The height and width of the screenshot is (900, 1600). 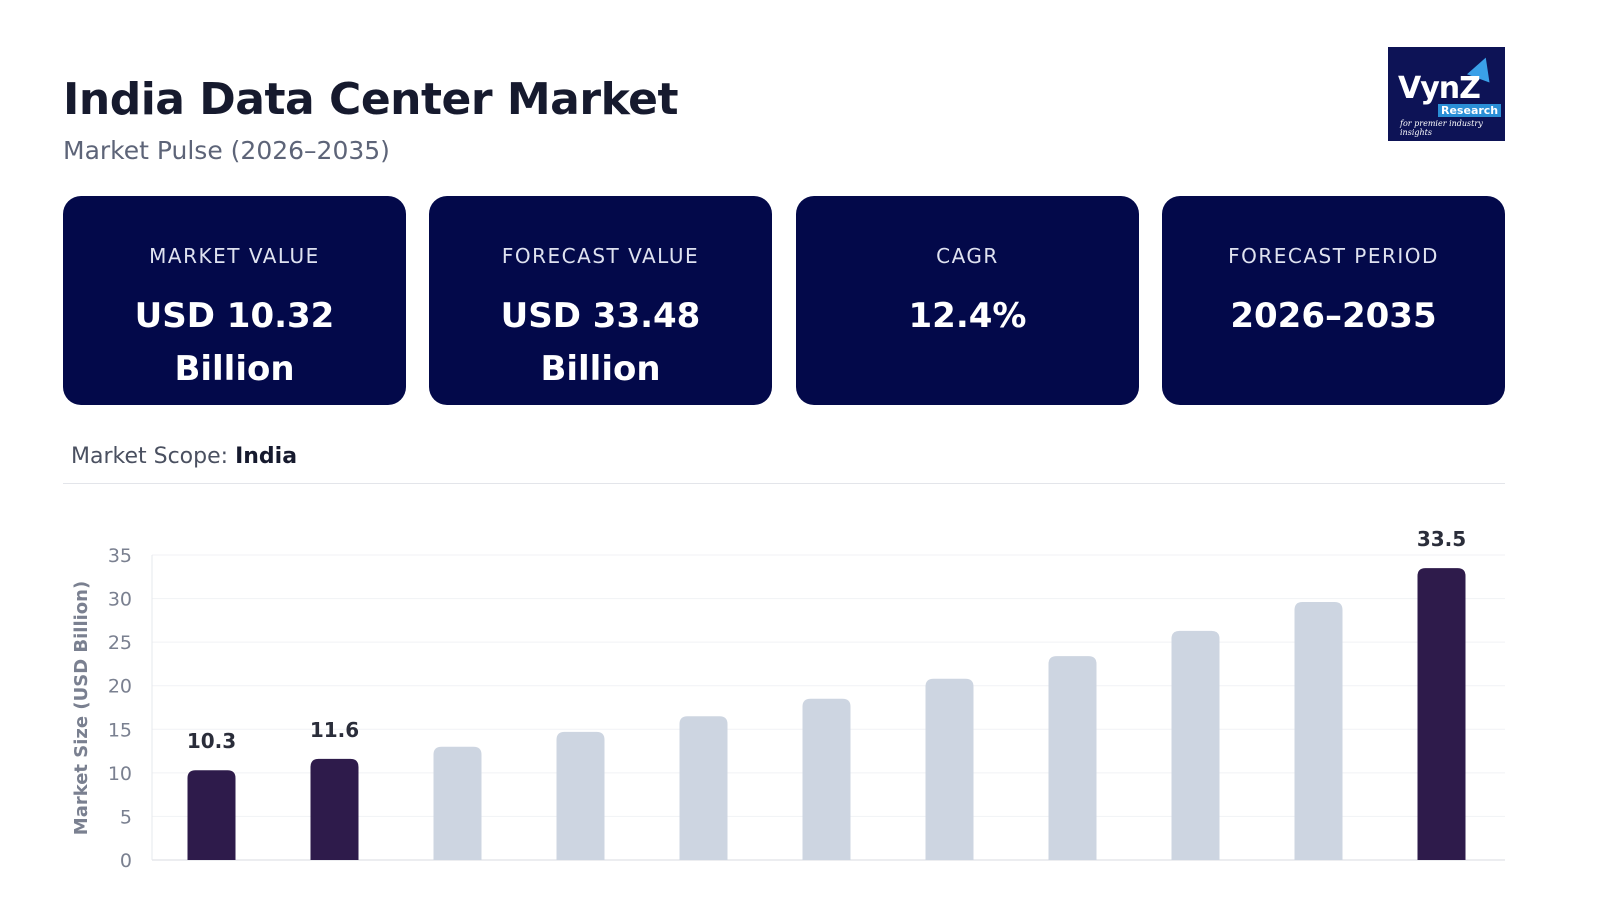 What do you see at coordinates (120, 600) in the screenshot?
I see `y-tick-label: 30` at bounding box center [120, 600].